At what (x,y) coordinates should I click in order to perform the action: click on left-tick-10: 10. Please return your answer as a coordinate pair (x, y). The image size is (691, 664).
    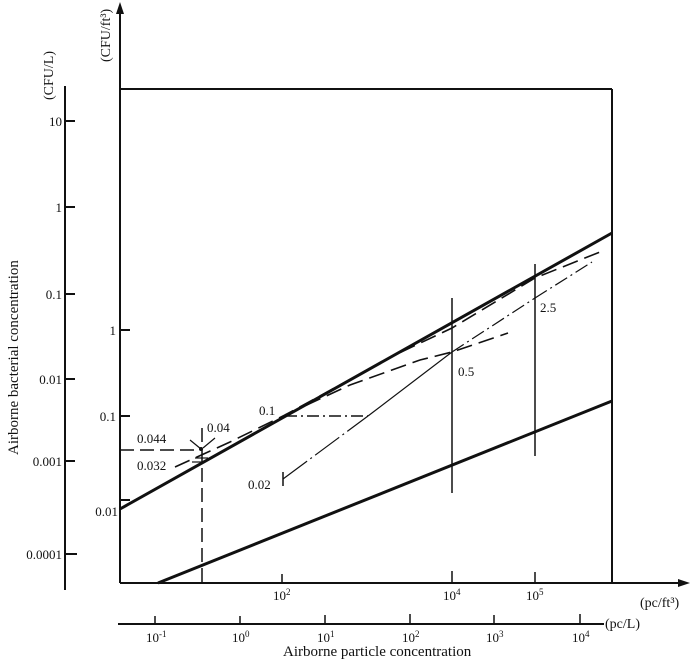
    Looking at the image, I should click on (55, 121).